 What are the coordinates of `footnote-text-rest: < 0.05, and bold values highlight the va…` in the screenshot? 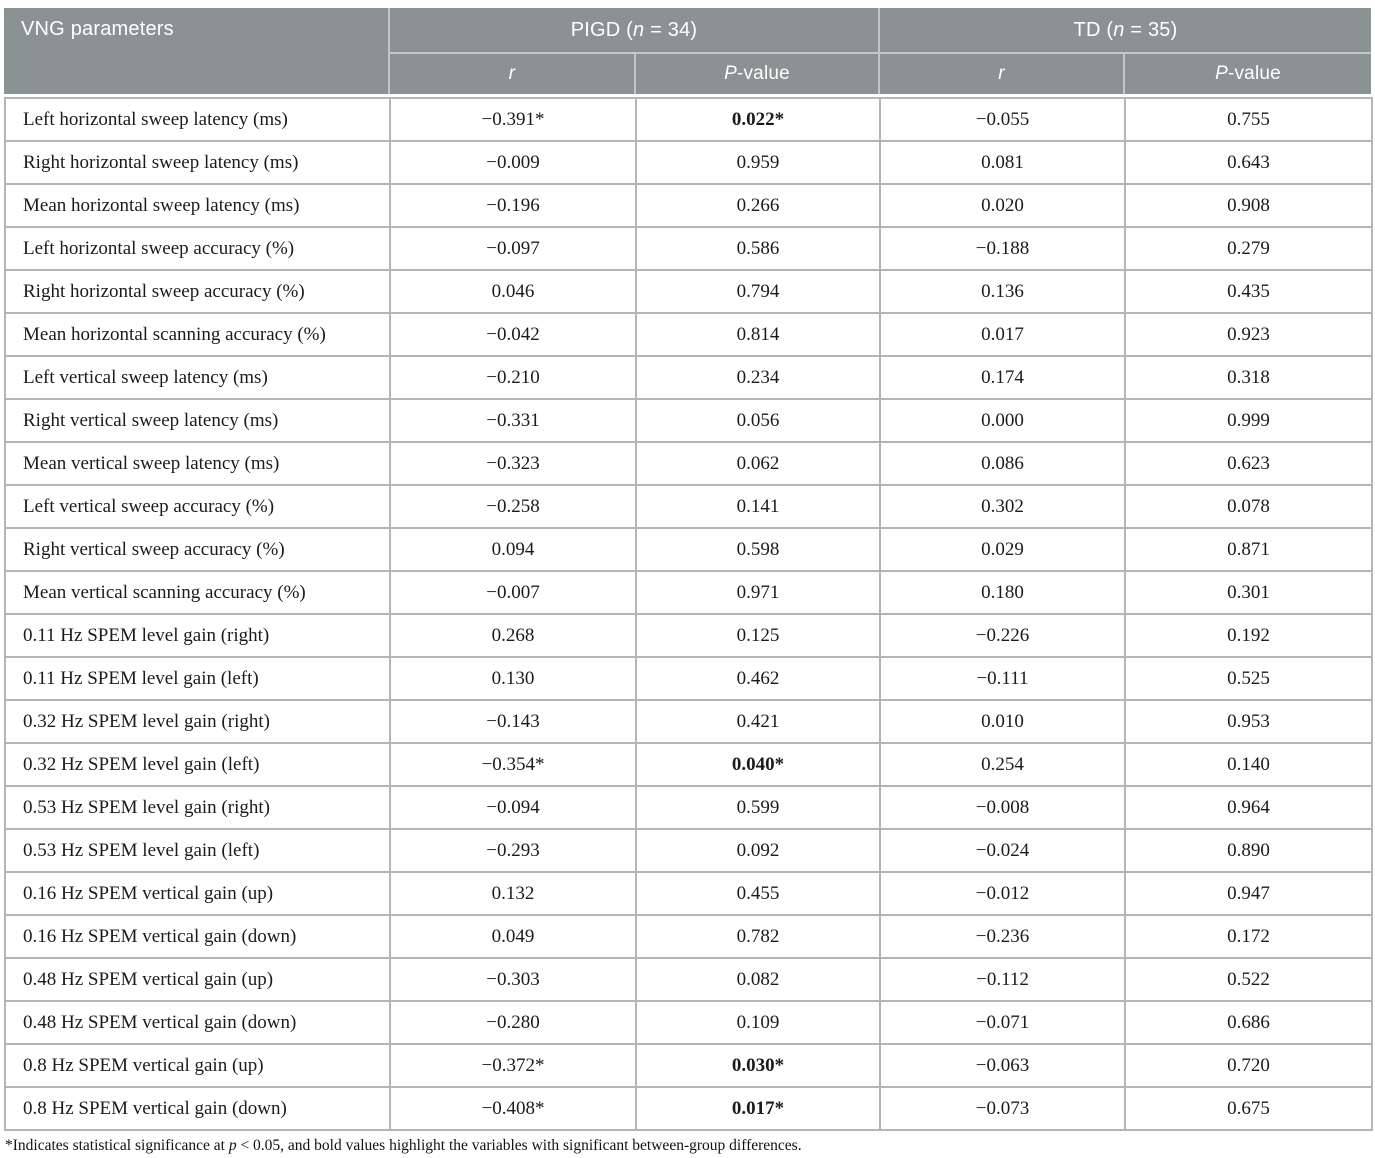 It's located at (519, 1145).